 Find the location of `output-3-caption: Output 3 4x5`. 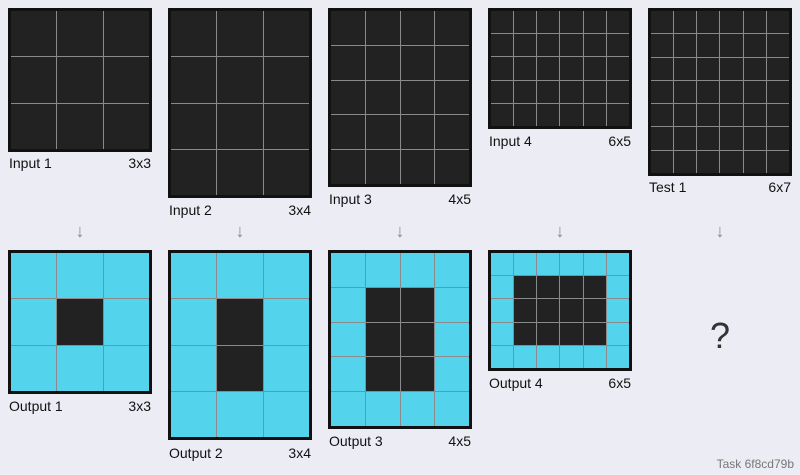

output-3-caption: Output 3 4x5 is located at coordinates (400, 441).